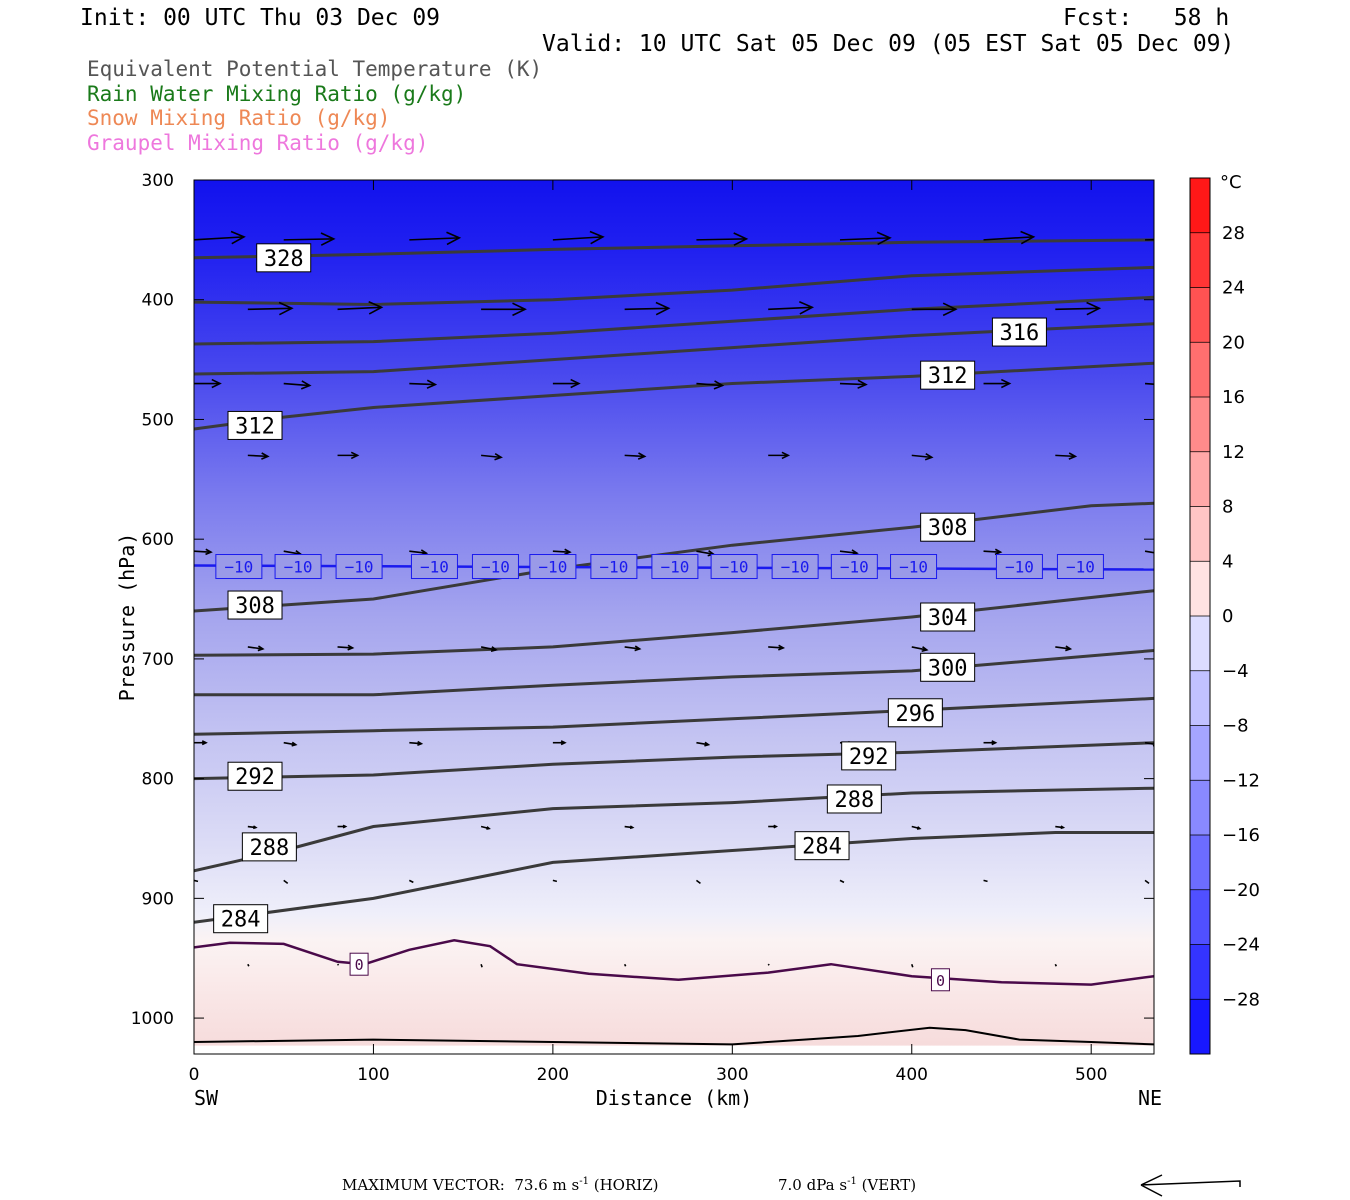 Image resolution: width=1350 pixels, height=1200 pixels. What do you see at coordinates (194, 1075) in the screenshot?
I see `x-tick-label: 0` at bounding box center [194, 1075].